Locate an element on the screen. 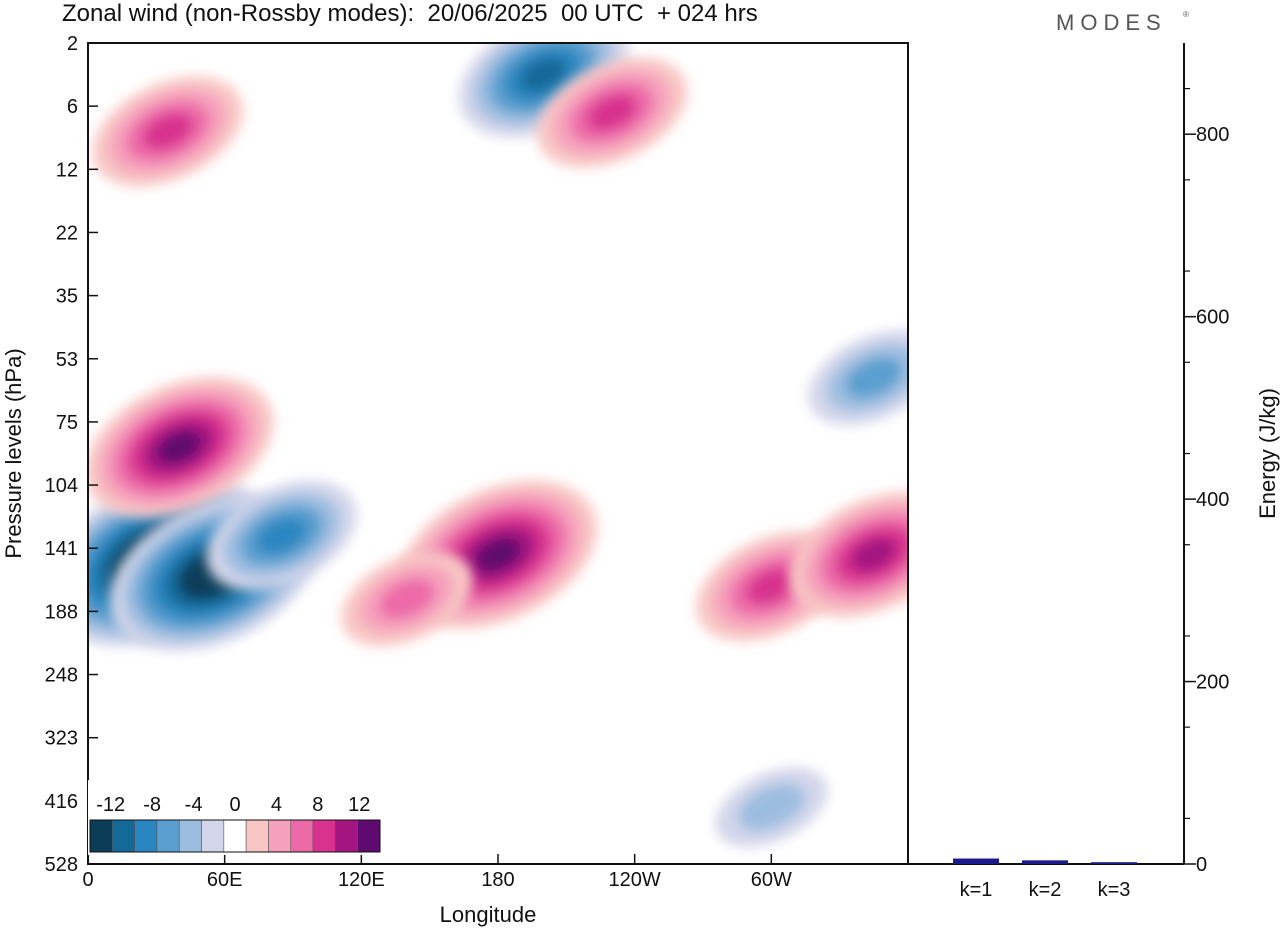 This screenshot has height=930, width=1280. colorbar-label: 0 is located at coordinates (234, 805).